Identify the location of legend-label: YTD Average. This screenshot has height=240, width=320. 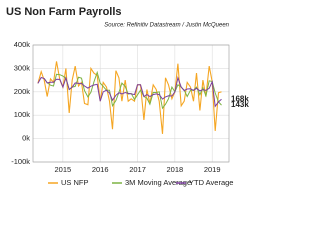
(211, 182).